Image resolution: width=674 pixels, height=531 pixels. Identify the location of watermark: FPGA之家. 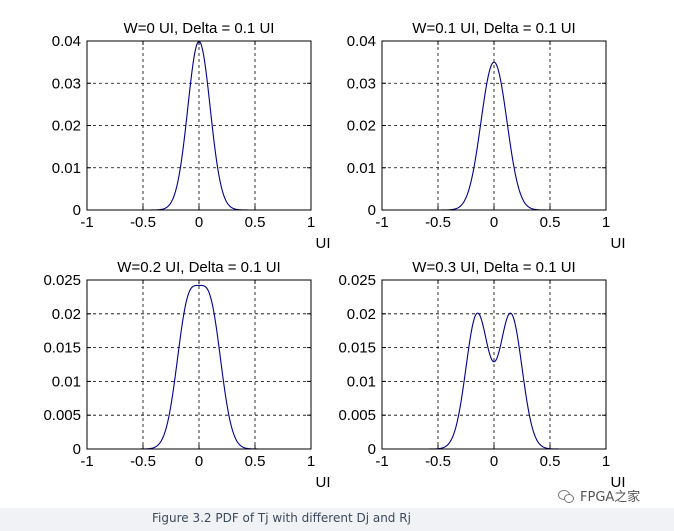
(599, 495).